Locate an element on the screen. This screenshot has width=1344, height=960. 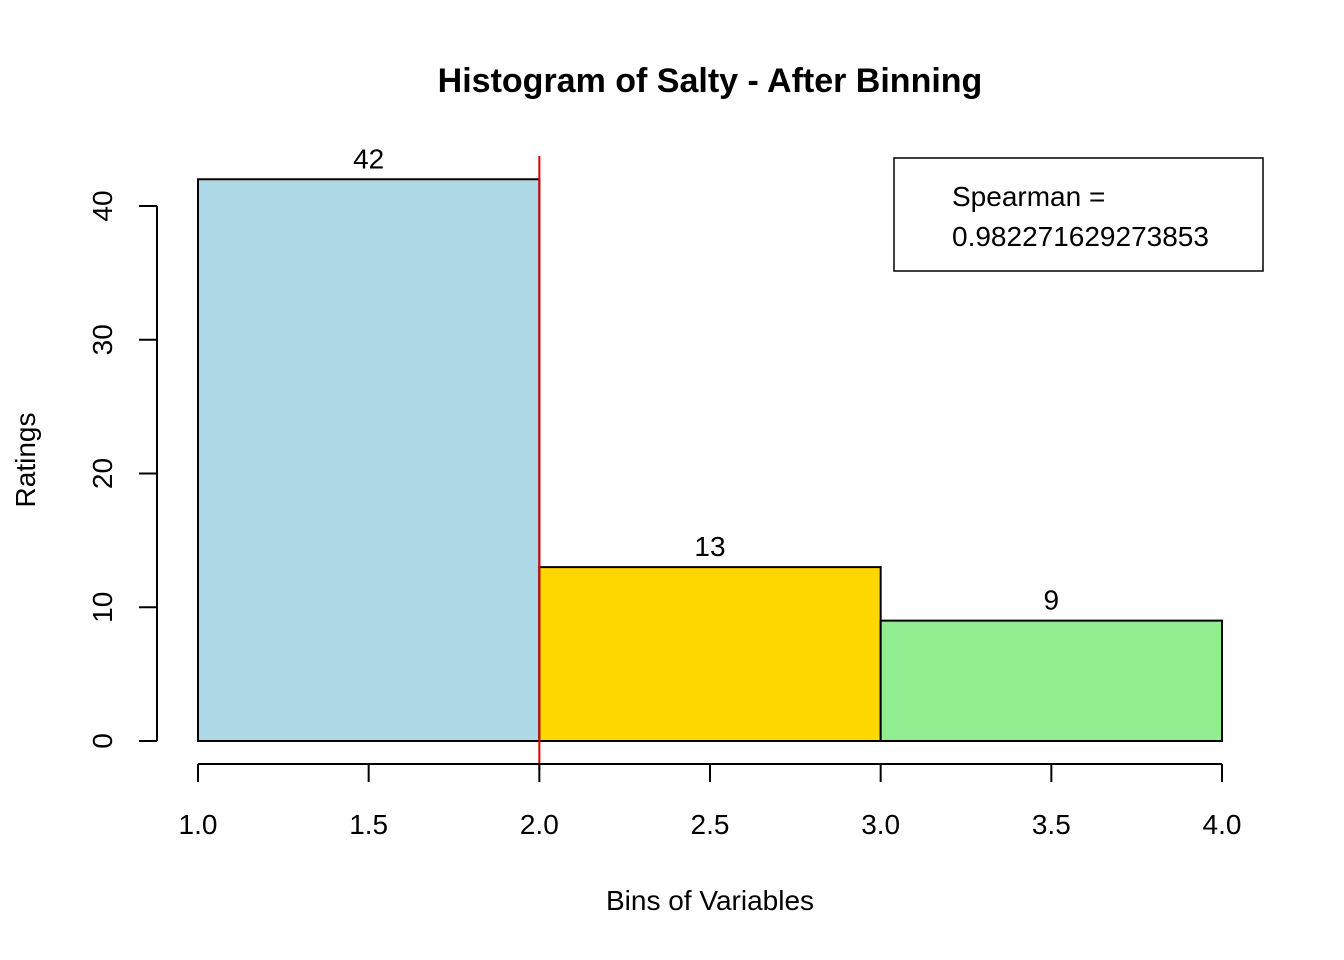
bar-label-1: 13 is located at coordinates (709, 546).